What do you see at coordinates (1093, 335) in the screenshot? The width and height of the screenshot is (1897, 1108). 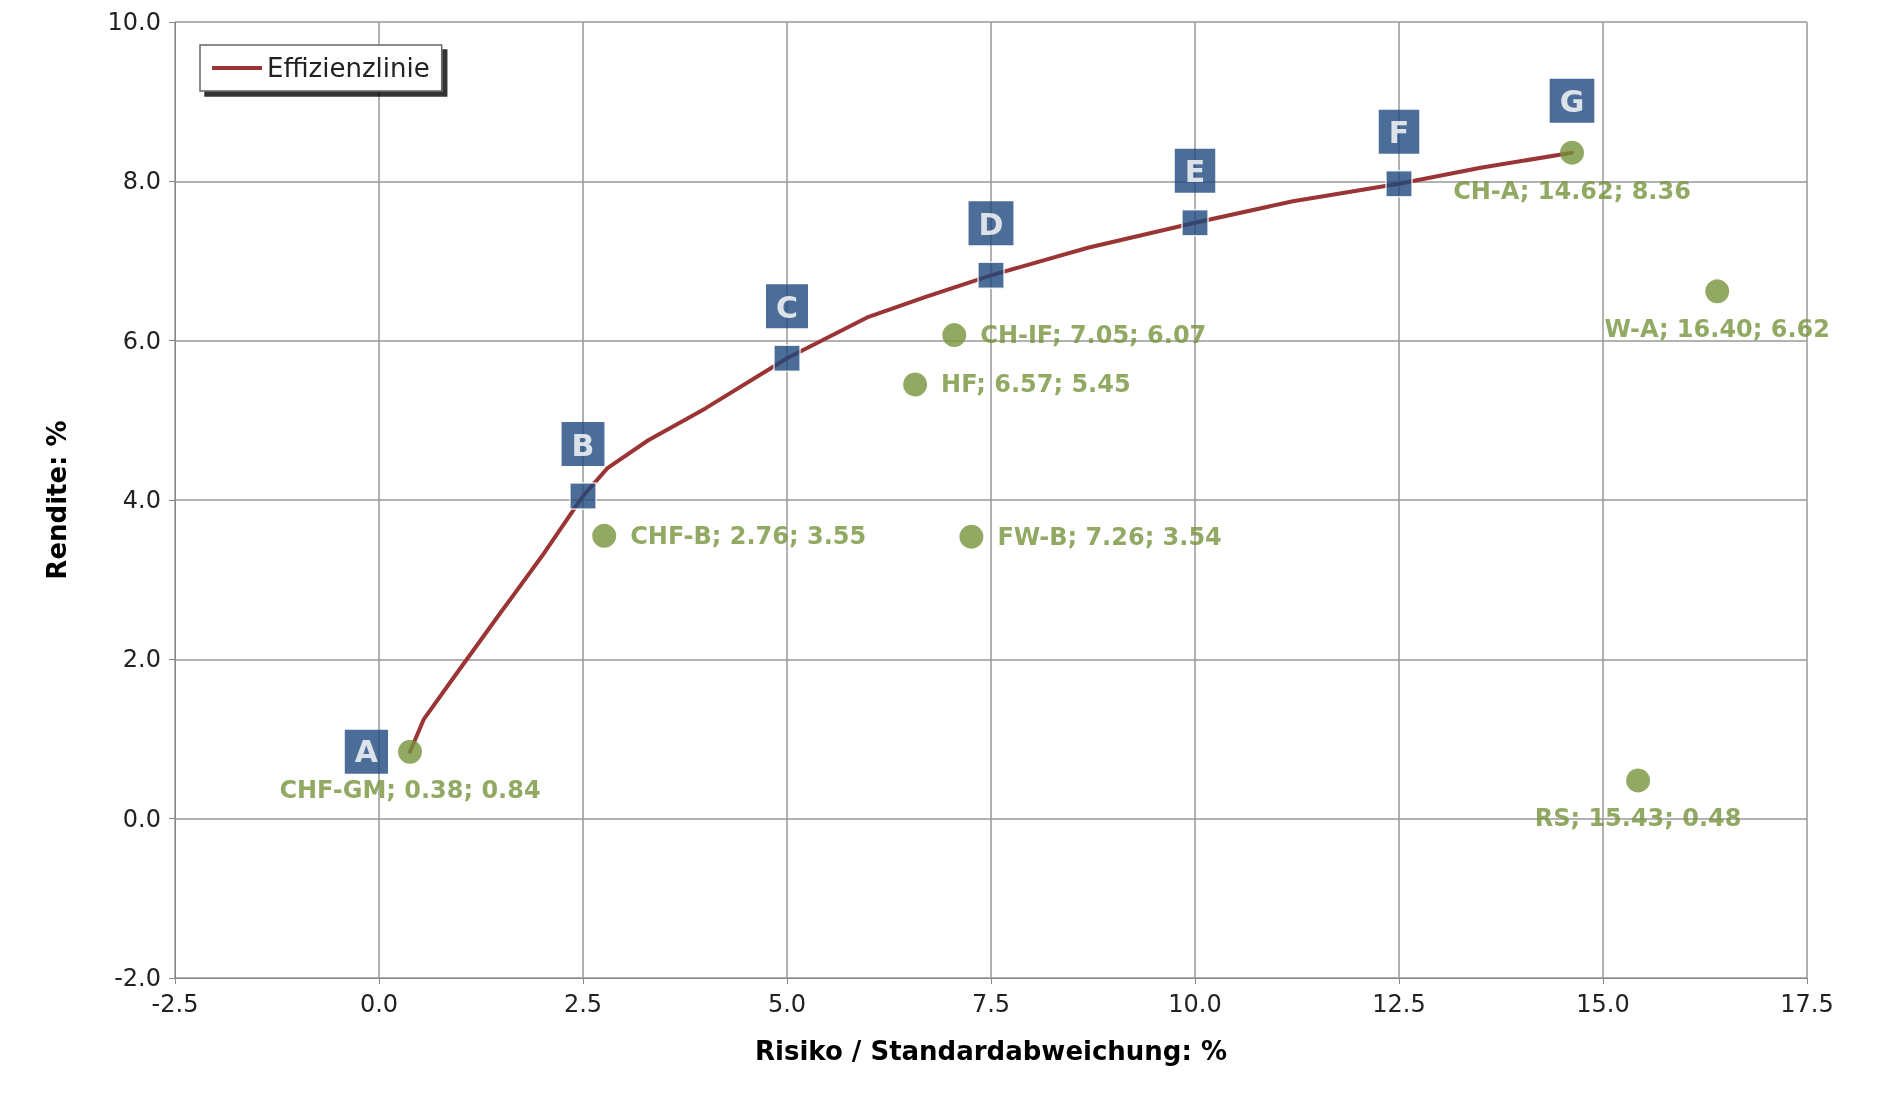 I see `data-label: CH-IF; 7.05; 6.07` at bounding box center [1093, 335].